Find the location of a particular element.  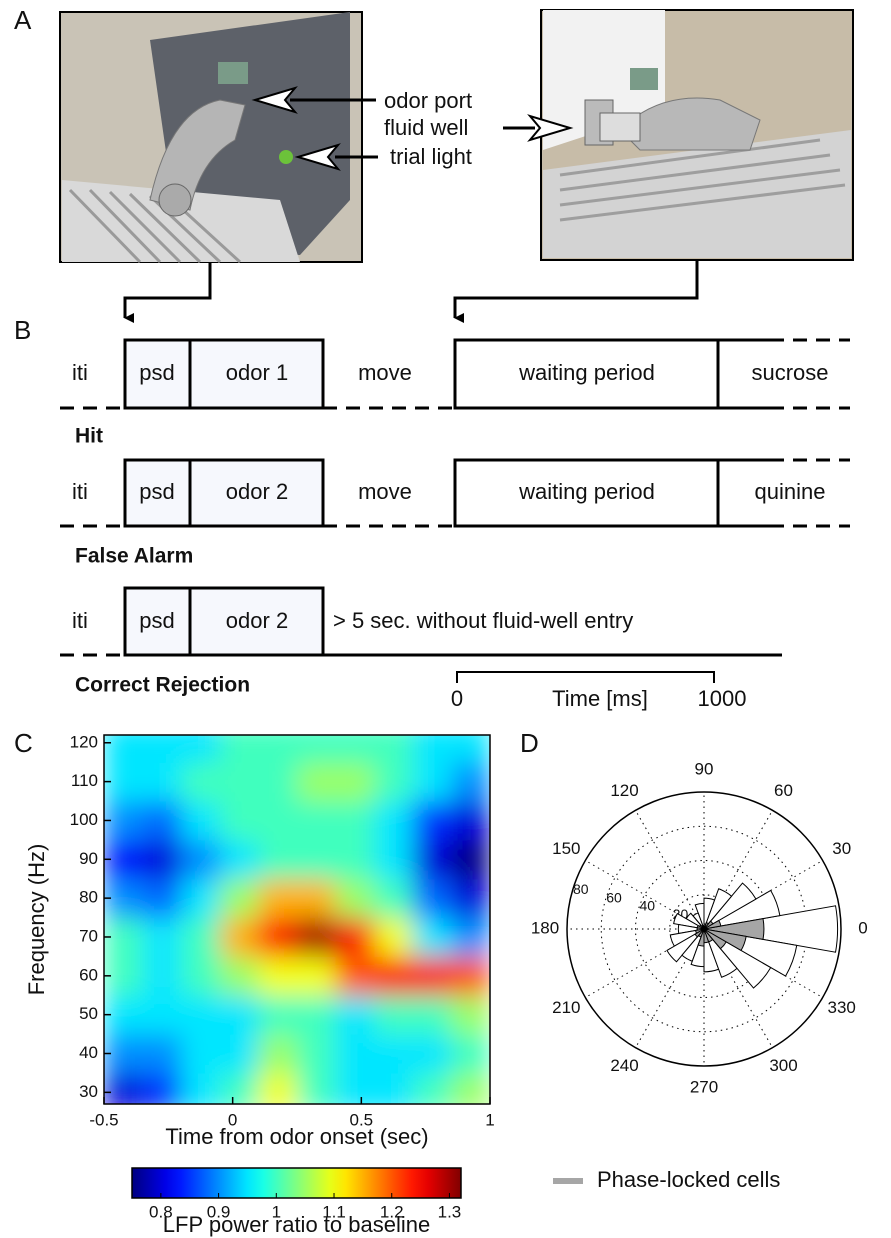

outcome-label: False Alarm is located at coordinates (134, 556).